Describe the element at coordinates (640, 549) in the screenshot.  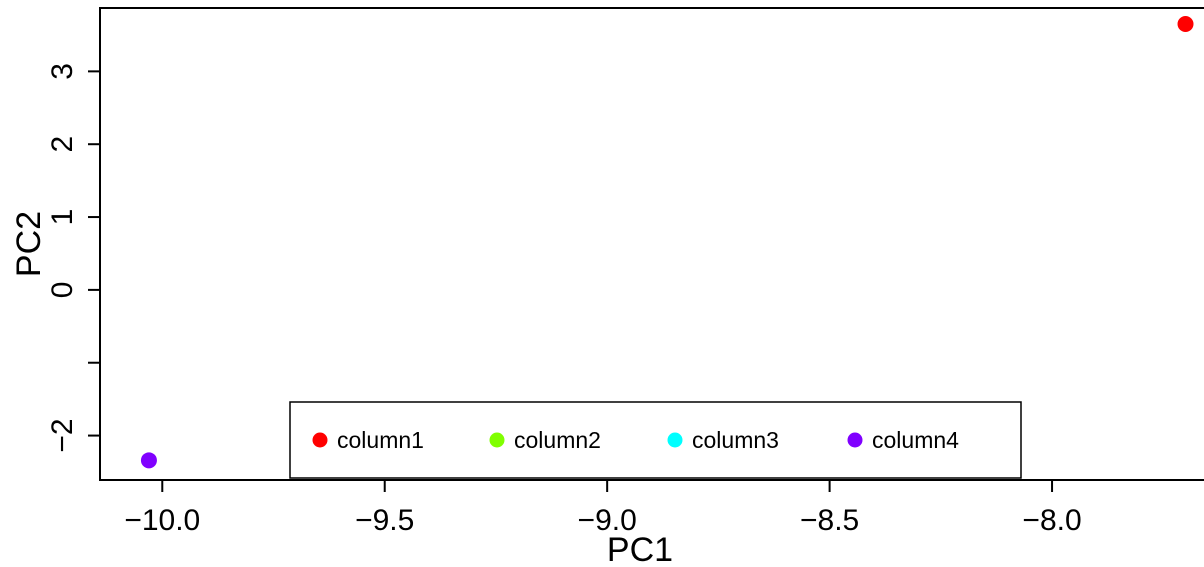
I see `x-axis-title: PC1` at that location.